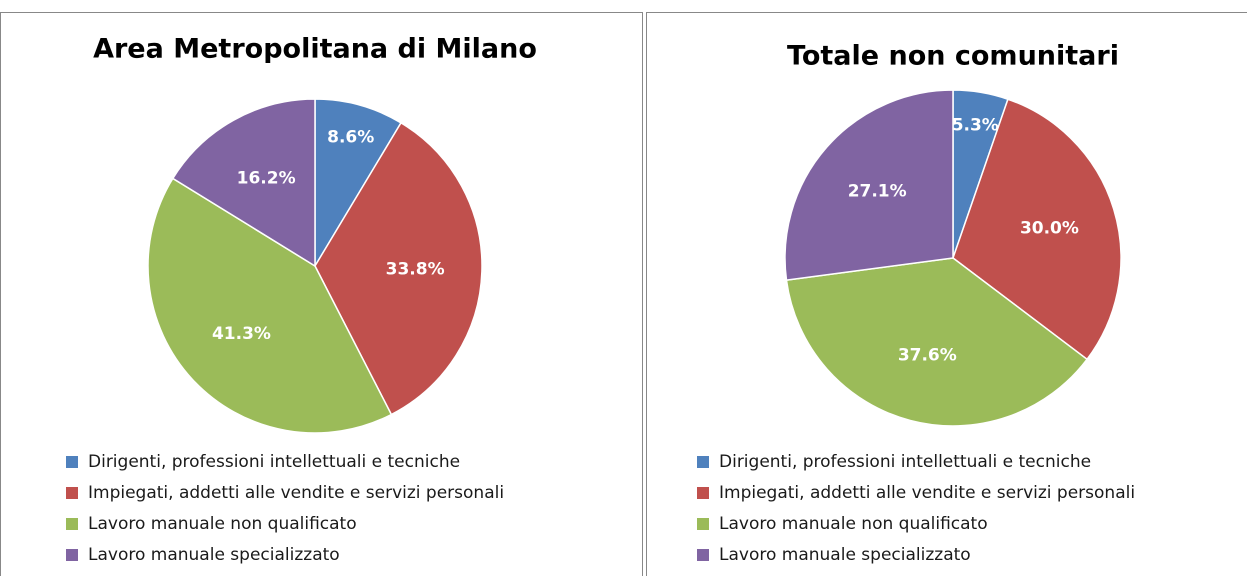 This screenshot has width=1247, height=576. What do you see at coordinates (975, 125) in the screenshot?
I see `value-label: 5.3%` at bounding box center [975, 125].